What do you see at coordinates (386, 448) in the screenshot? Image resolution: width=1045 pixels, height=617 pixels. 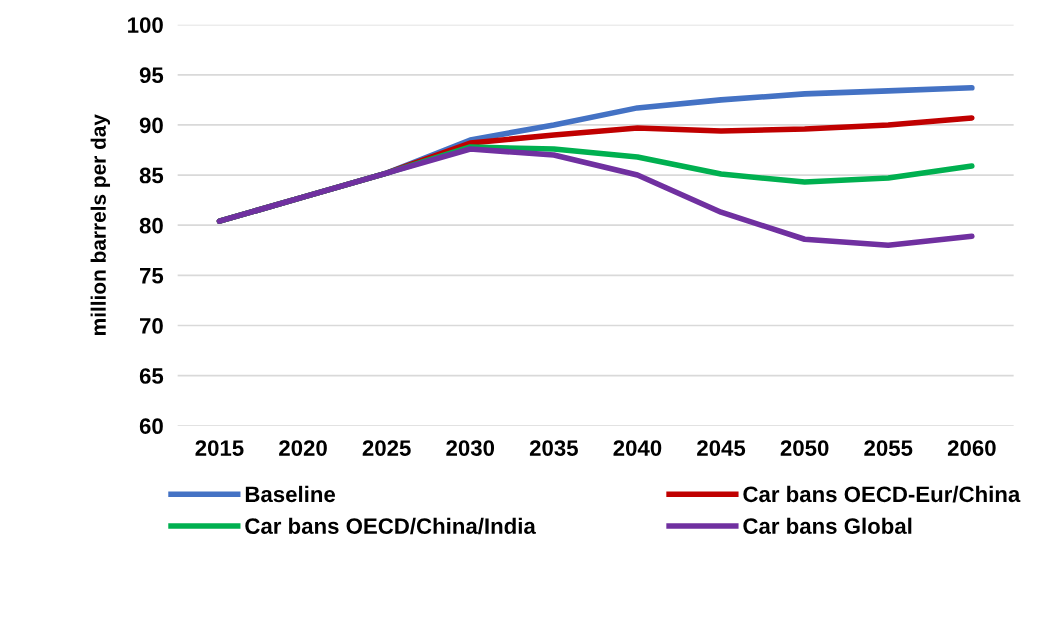 I see `x-tick-label: 2025` at bounding box center [386, 448].